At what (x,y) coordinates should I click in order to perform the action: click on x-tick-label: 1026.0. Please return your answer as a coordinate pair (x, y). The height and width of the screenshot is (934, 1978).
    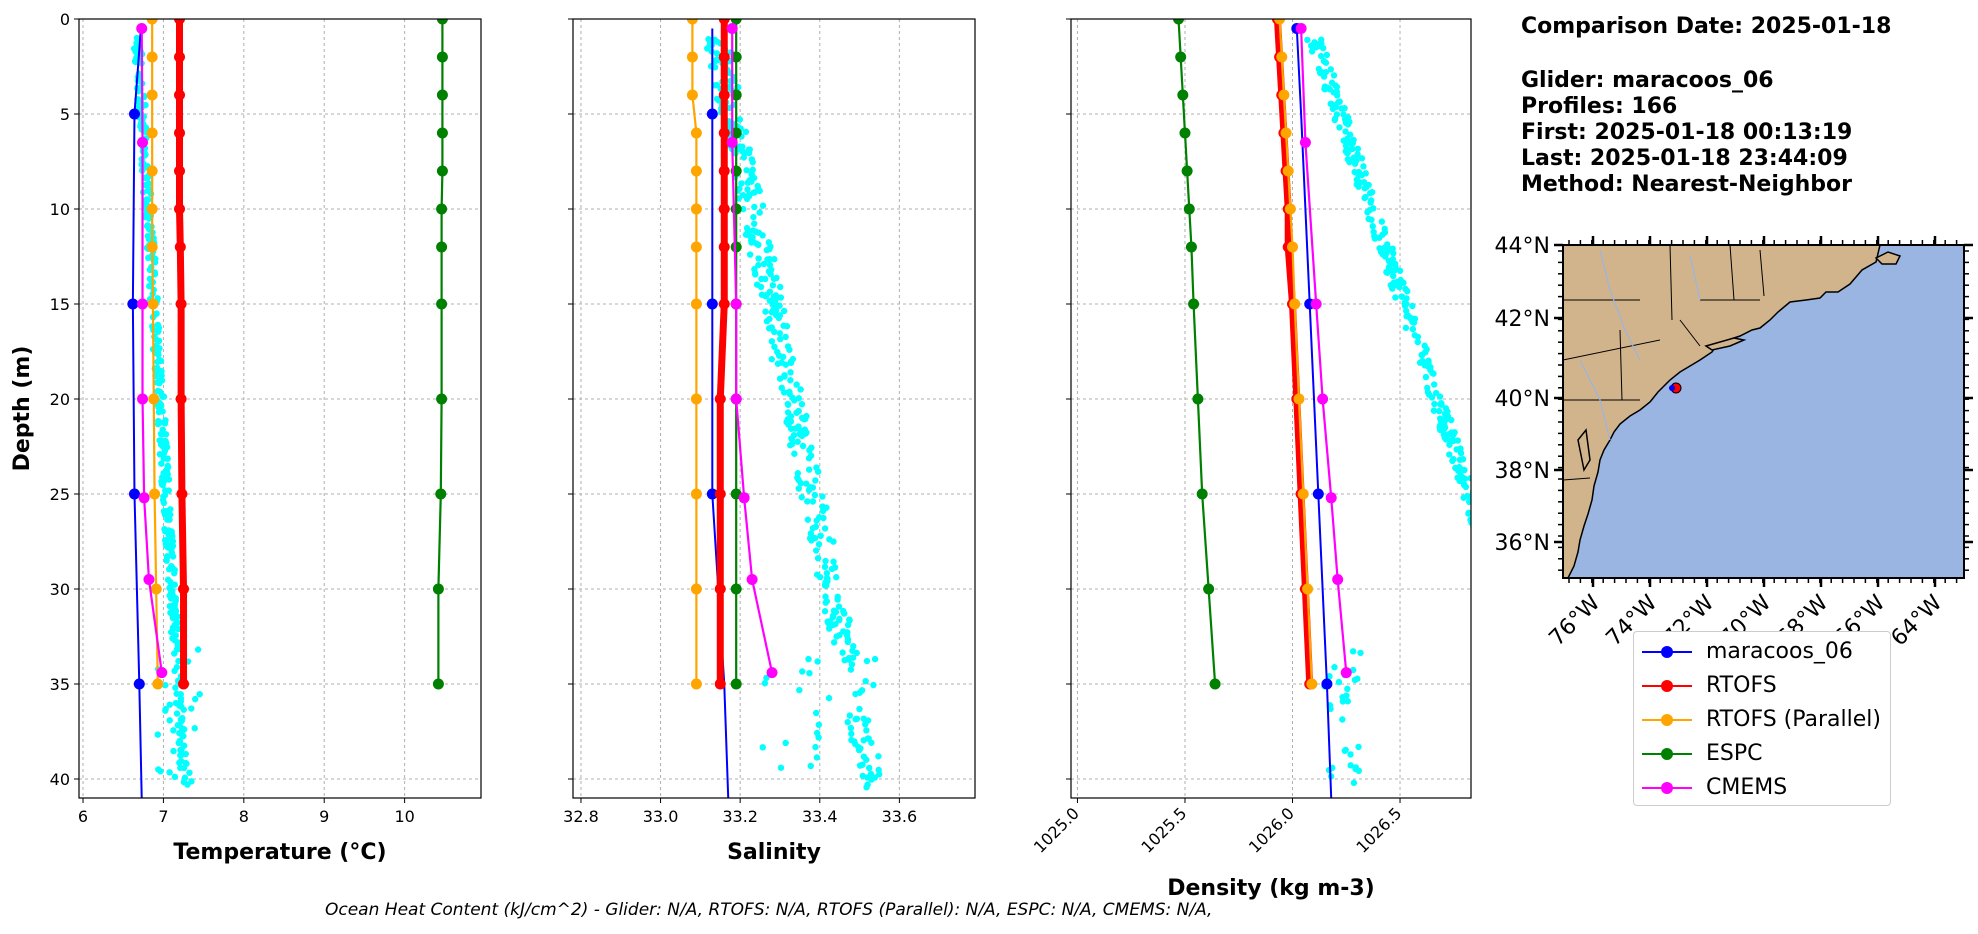
    Looking at the image, I should click on (1271, 830).